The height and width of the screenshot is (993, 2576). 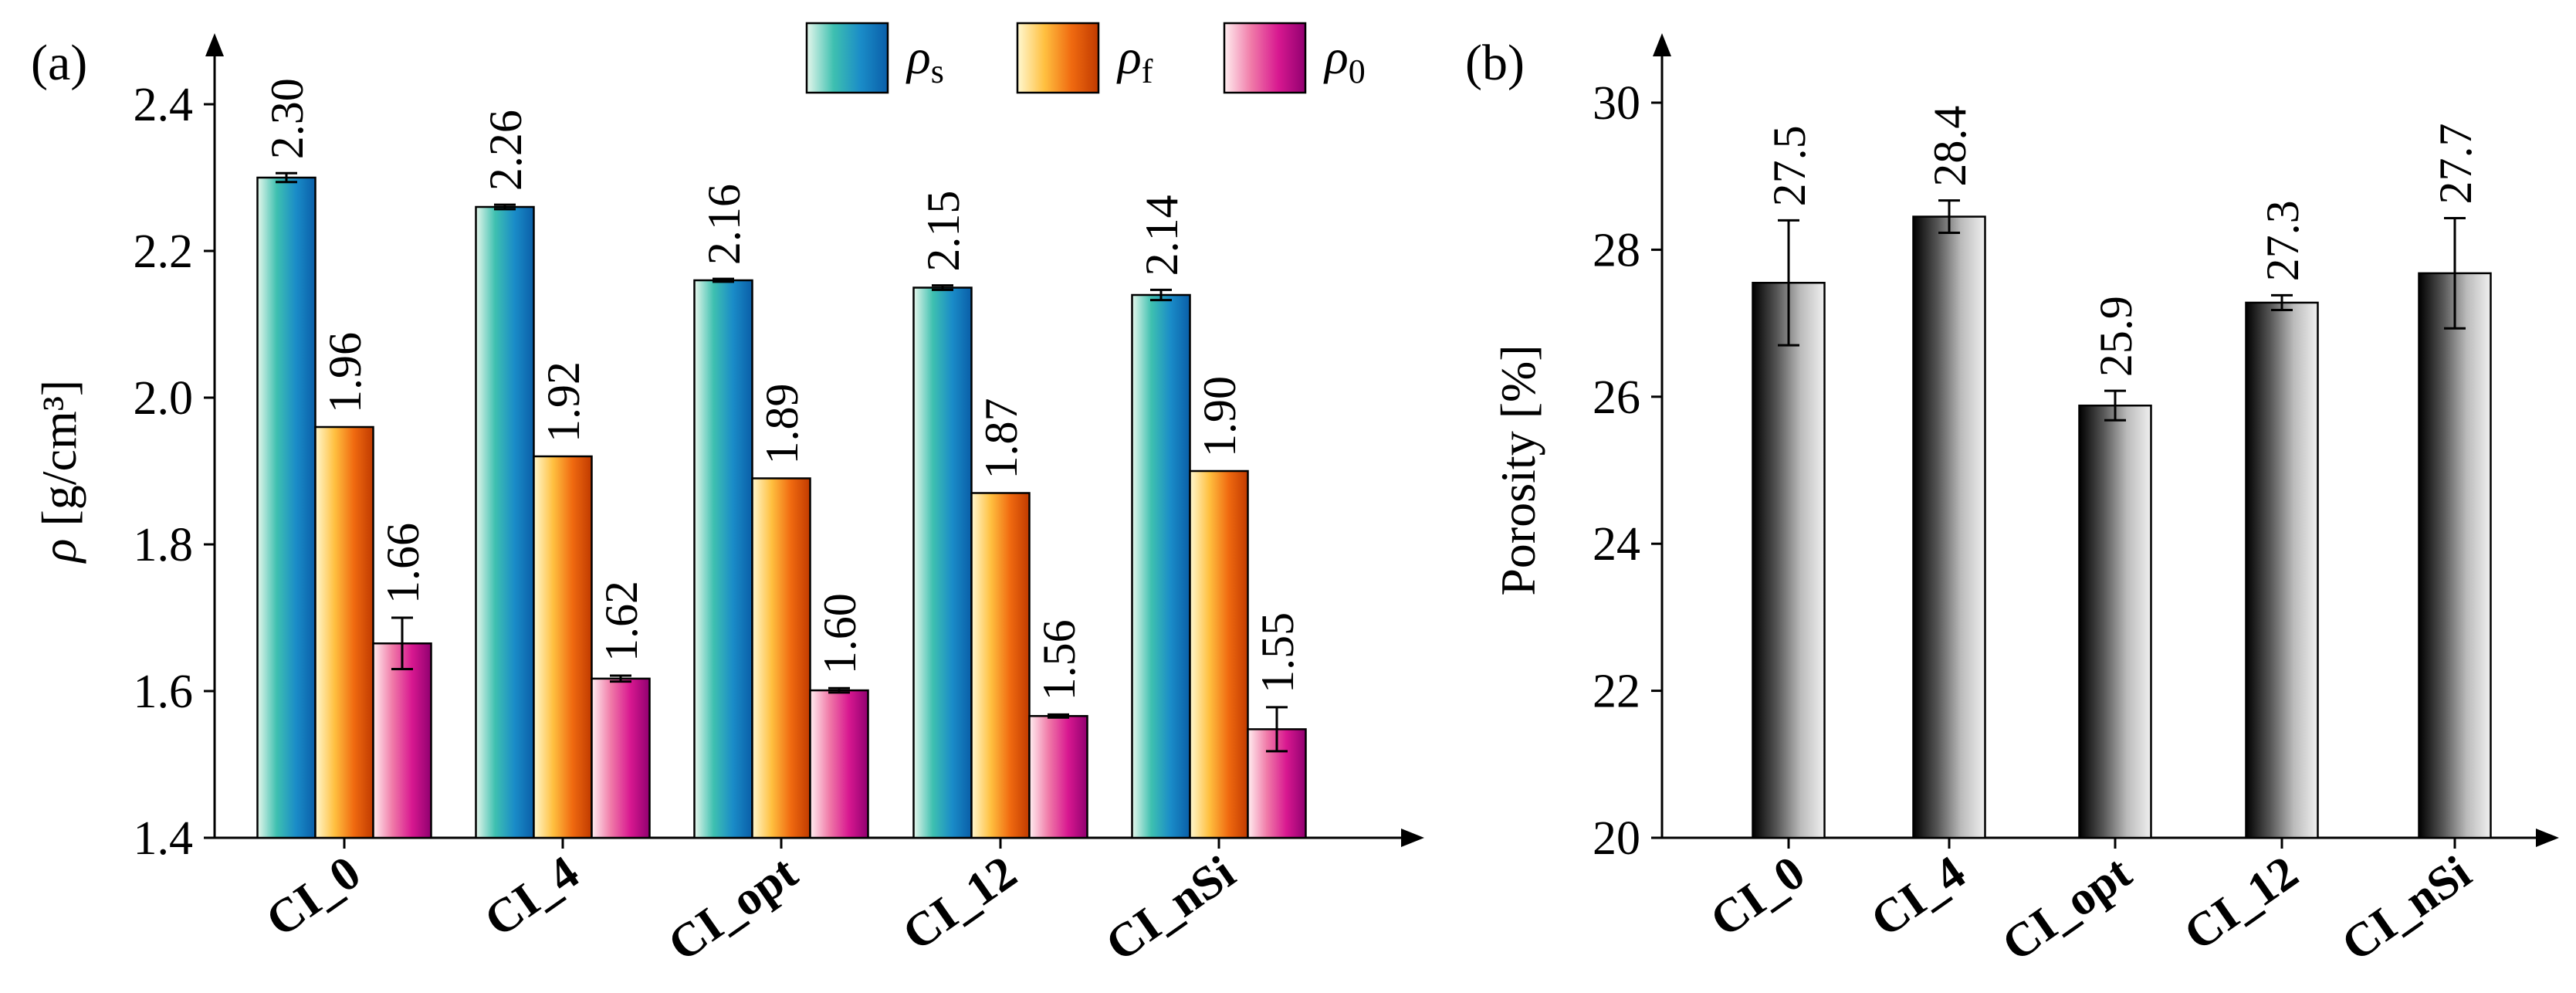 I want to click on y-tick-label: 20, so click(x=1617, y=838).